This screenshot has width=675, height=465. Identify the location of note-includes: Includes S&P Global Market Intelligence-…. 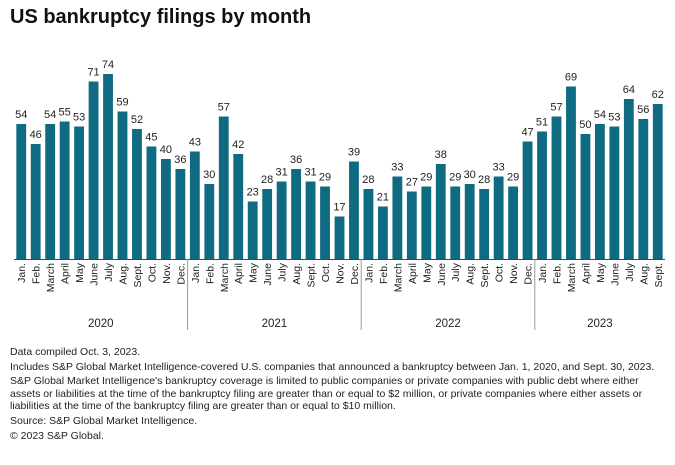
(332, 366).